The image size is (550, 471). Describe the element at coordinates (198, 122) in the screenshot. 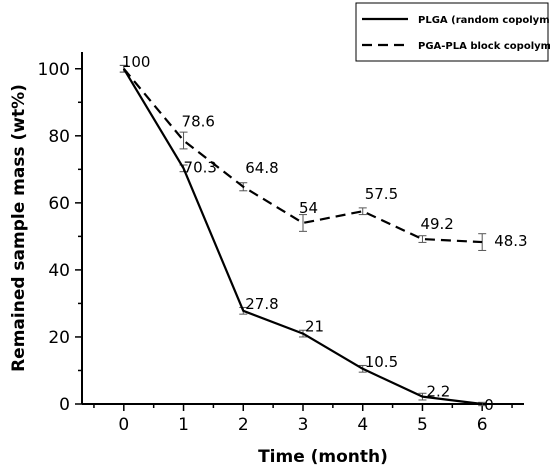

I see `data-label: 78.6` at that location.